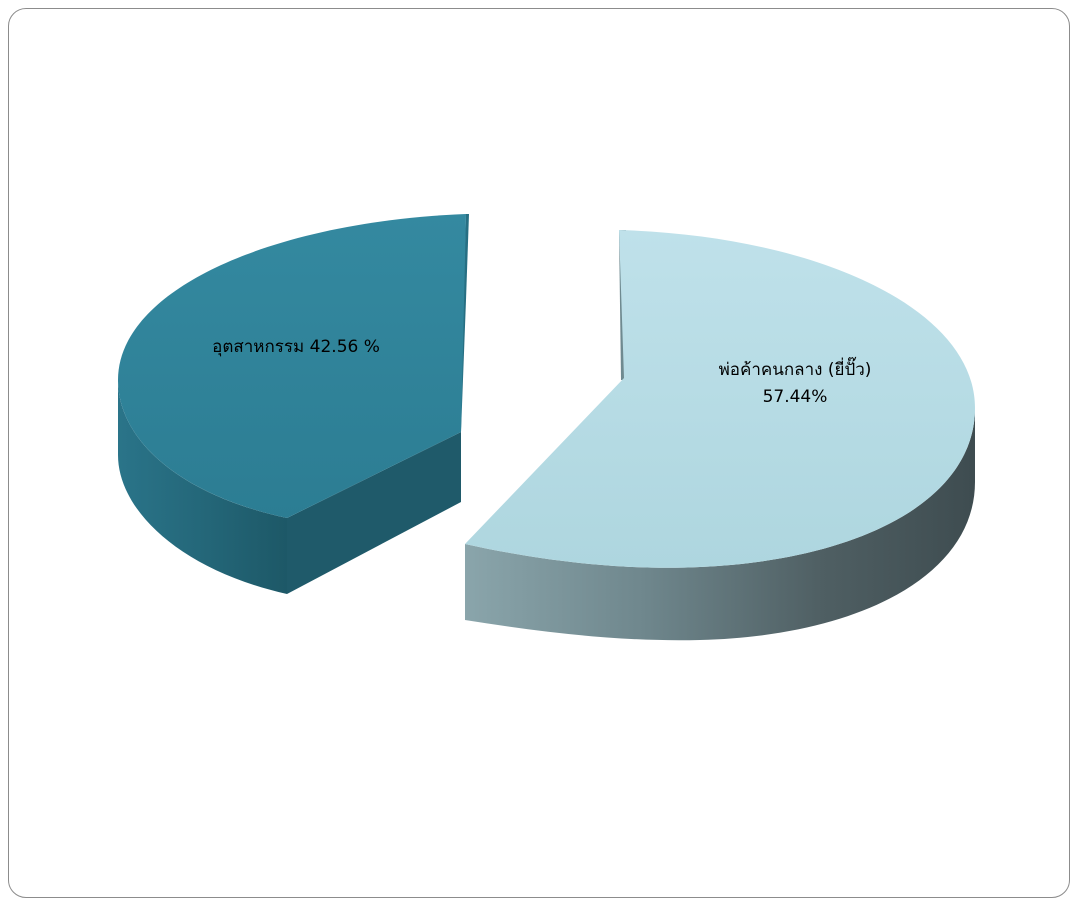 This screenshot has width=1079, height=898. What do you see at coordinates (720, 524) in the screenshot?
I see `slice-middleman-side` at bounding box center [720, 524].